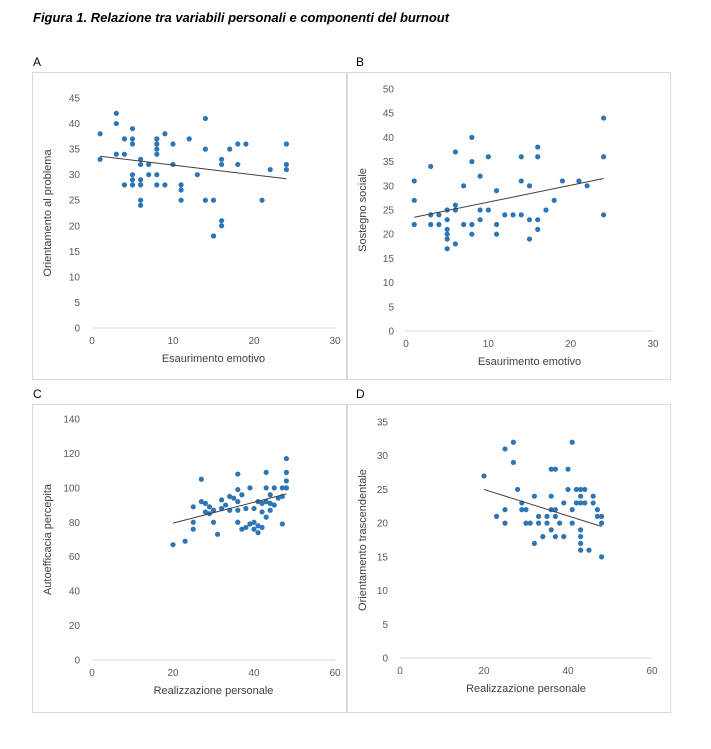  I want to click on y-tick-label: 30, so click(75, 175).